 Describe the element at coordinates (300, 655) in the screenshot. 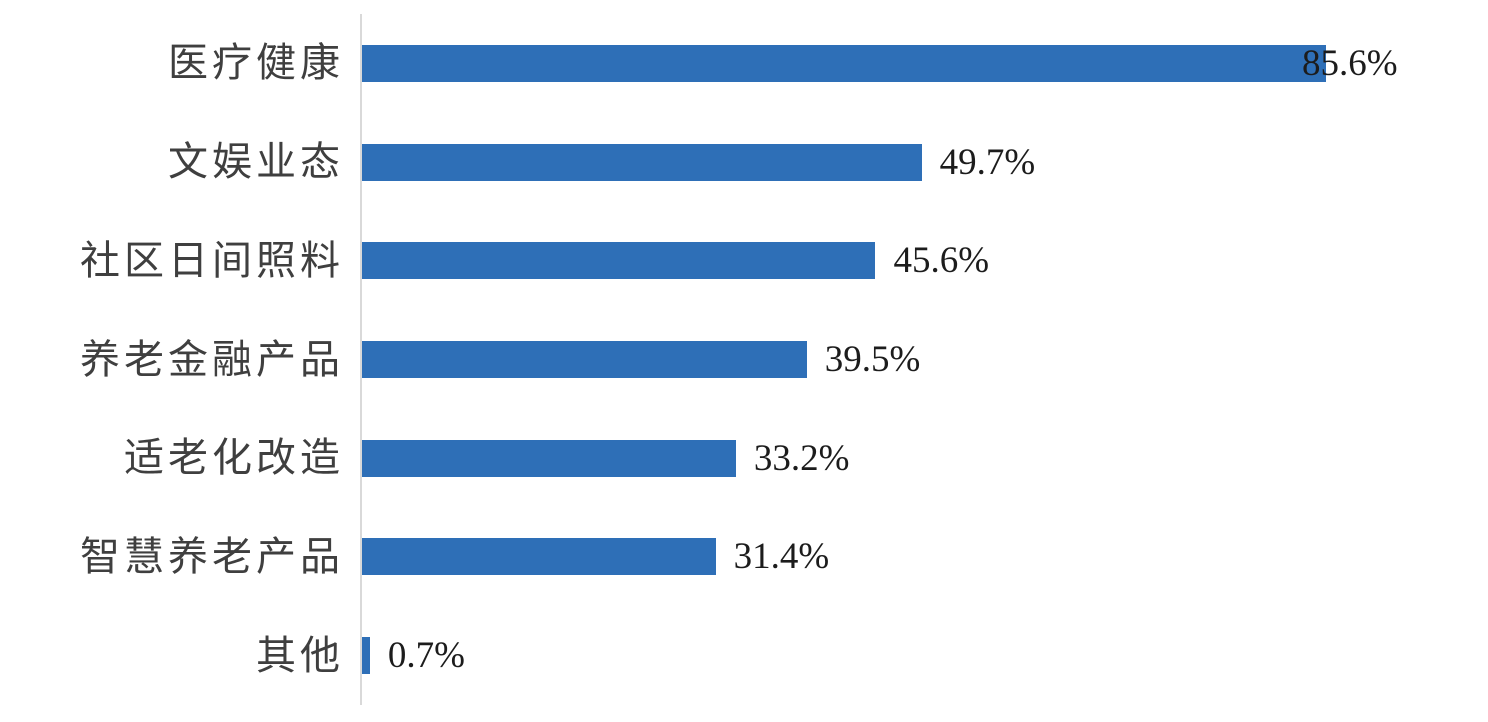

I see `category-label: 其他` at that location.